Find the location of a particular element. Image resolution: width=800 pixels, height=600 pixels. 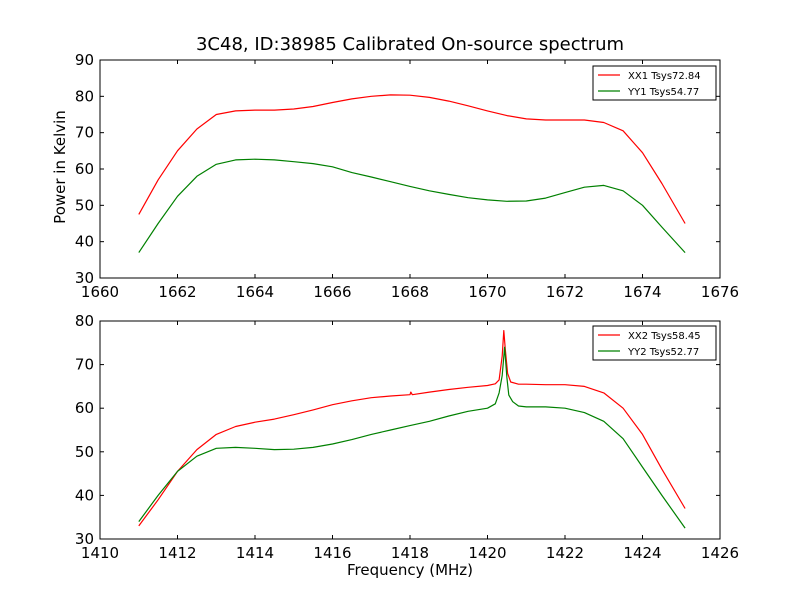

legend-label: YY2 Tsys52.77 is located at coordinates (663, 352).